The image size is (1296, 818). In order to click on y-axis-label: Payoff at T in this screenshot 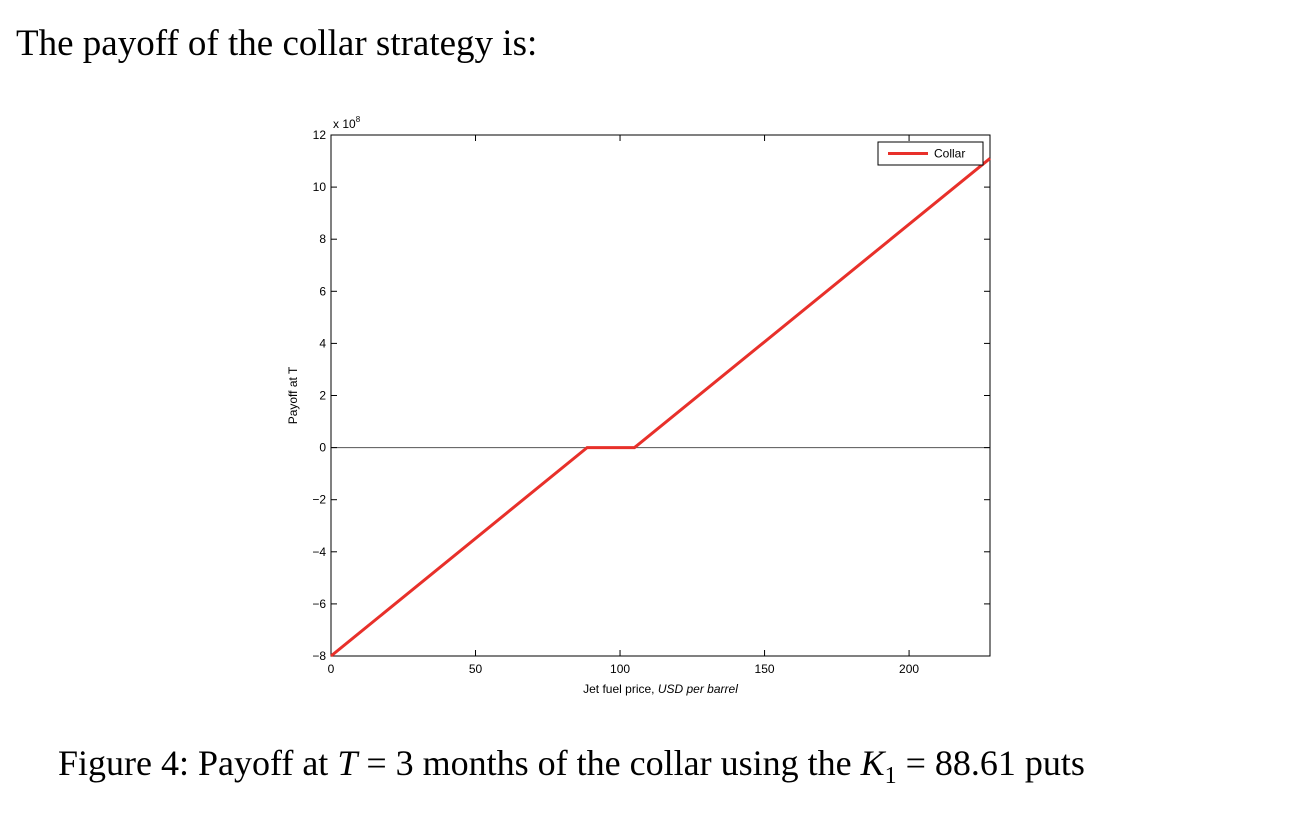, I will do `click(293, 395)`.